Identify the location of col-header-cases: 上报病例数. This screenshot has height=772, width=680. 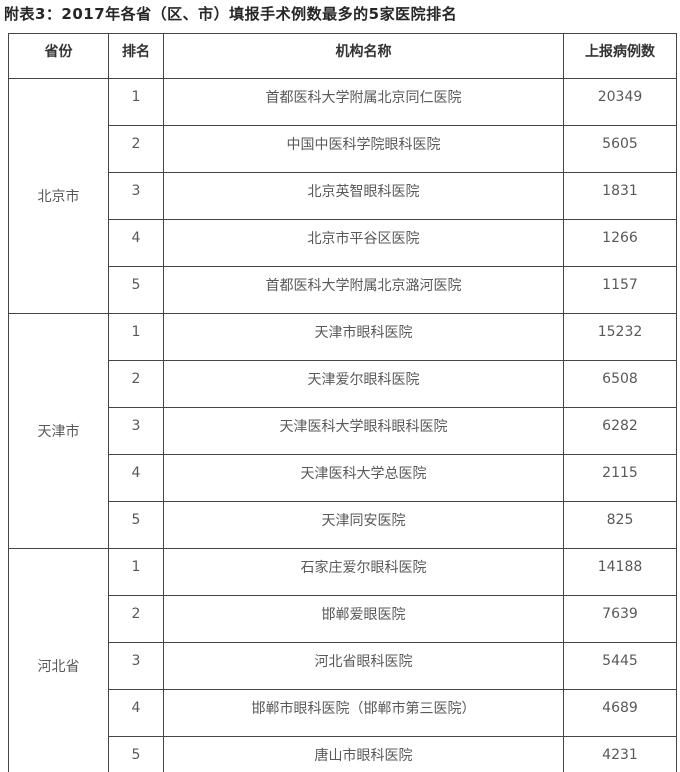
(620, 56).